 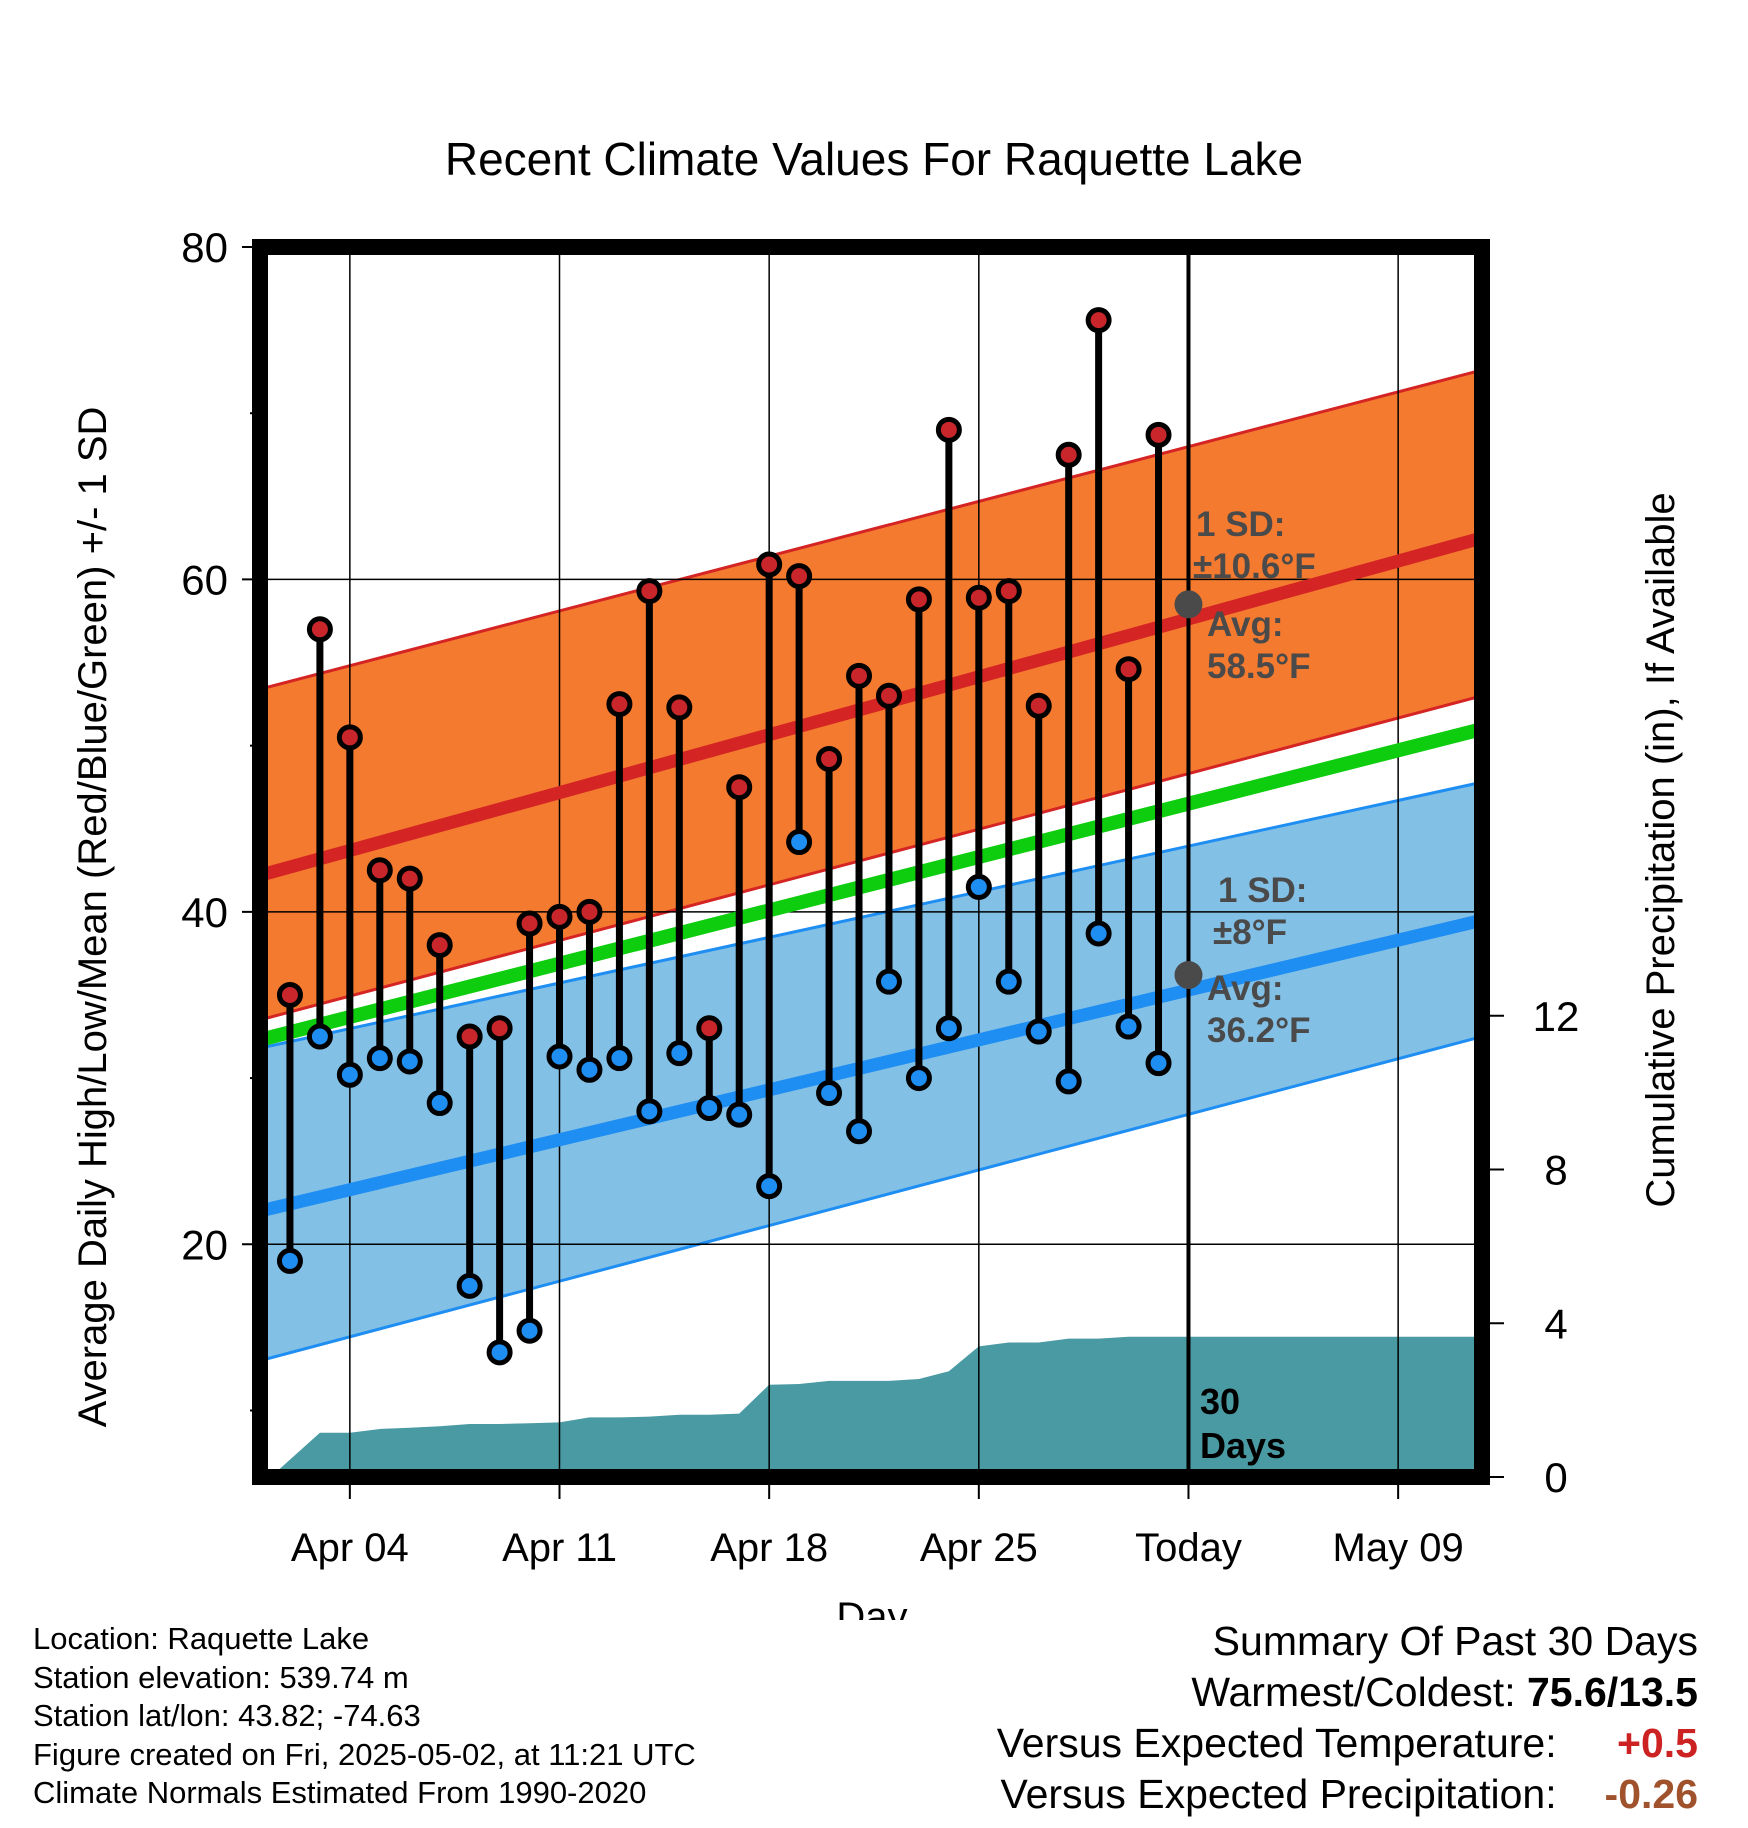 I want to click on y-tick-label-right: 4, so click(x=1555, y=1323).